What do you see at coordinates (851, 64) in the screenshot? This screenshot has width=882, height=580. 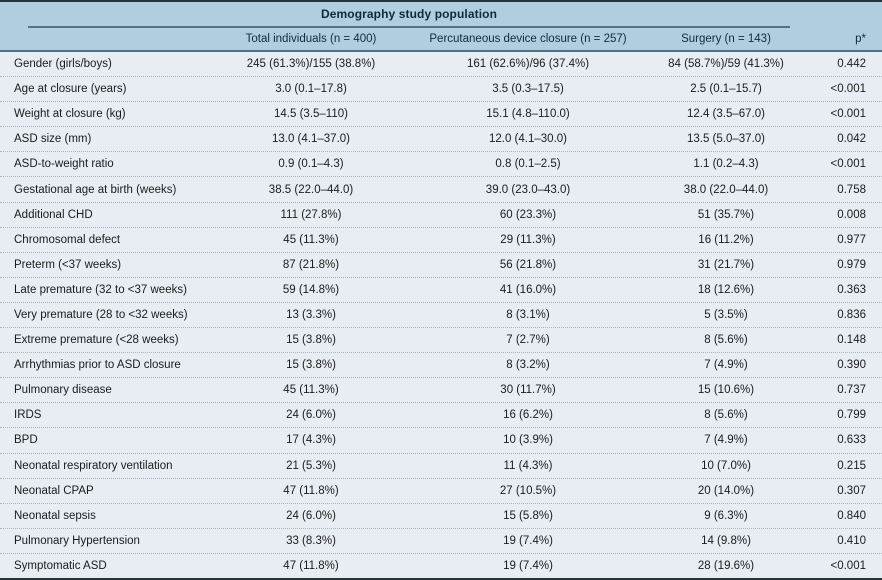 I see `p-value-cell: 0.442` at bounding box center [851, 64].